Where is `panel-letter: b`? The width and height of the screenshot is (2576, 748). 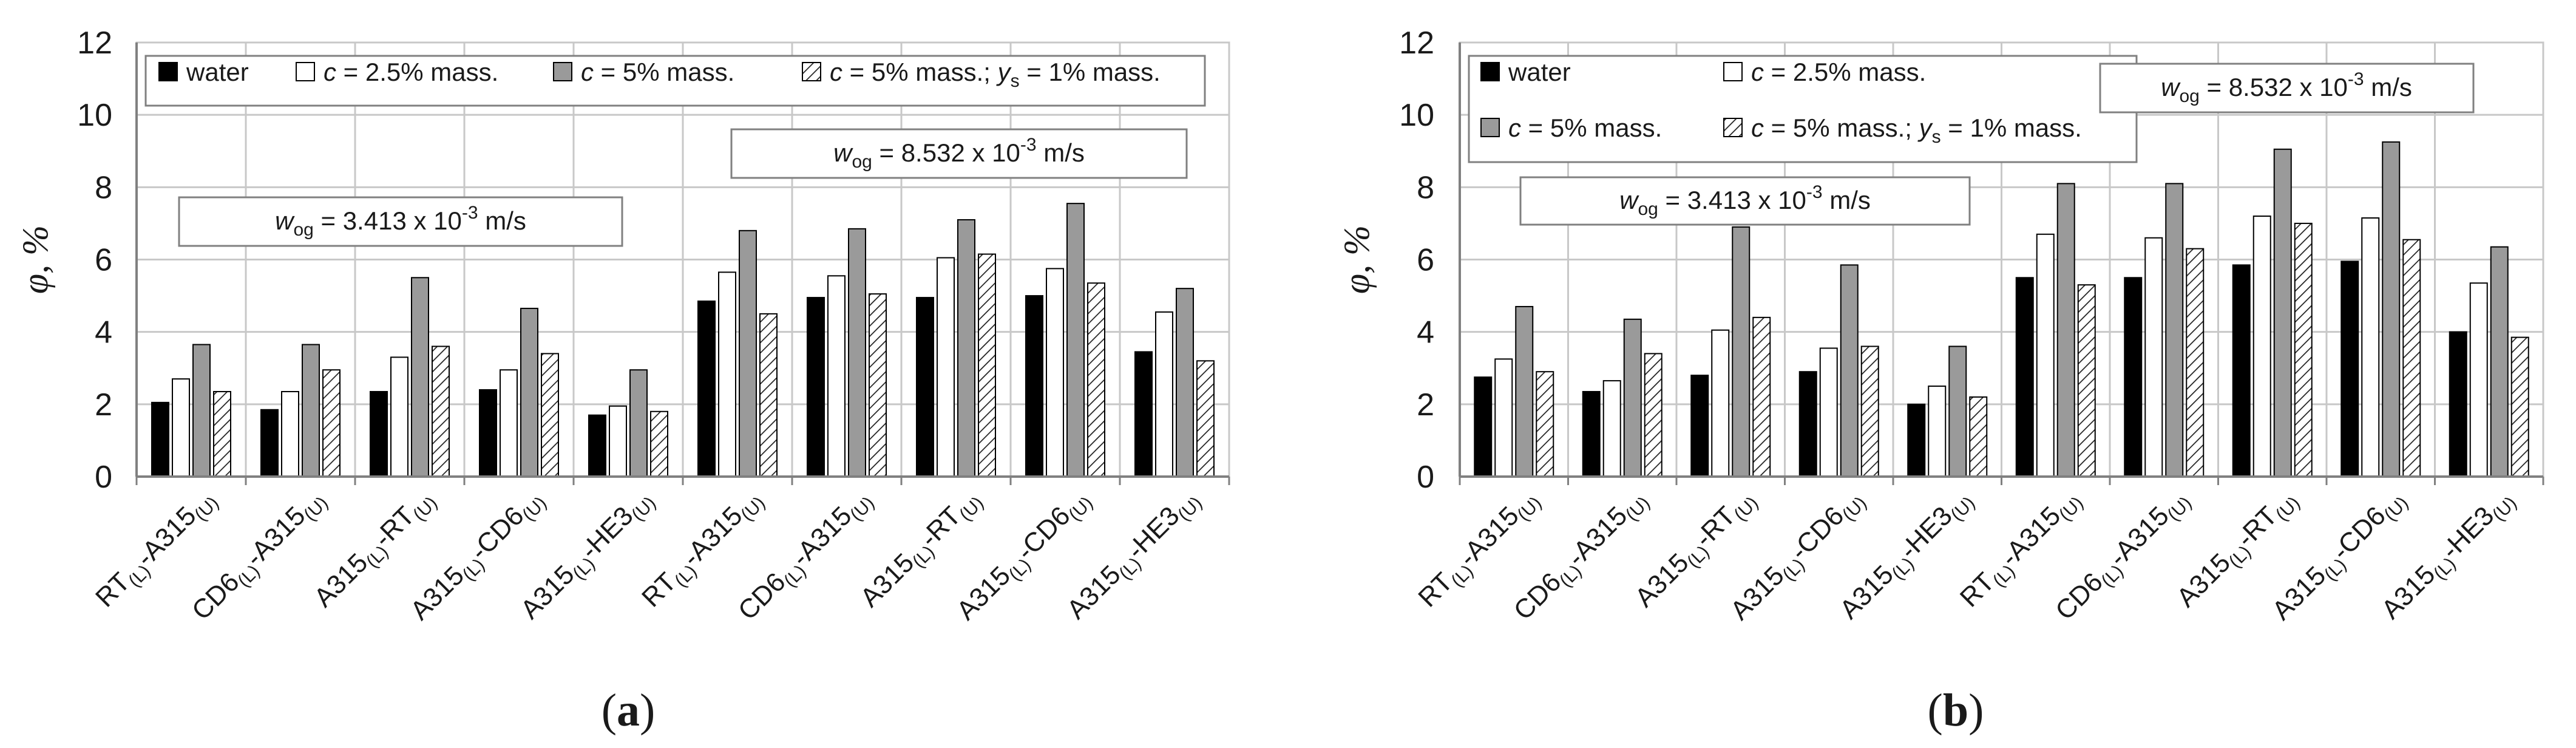
panel-letter: b is located at coordinates (1956, 710).